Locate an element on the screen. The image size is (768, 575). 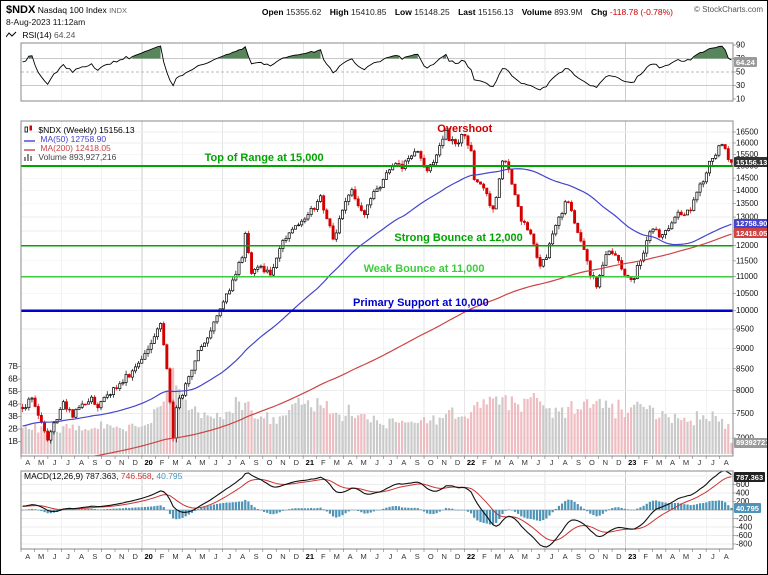
main-legend-symbol: $NDX (Weekly) 15156.13 is located at coordinates (79, 130).